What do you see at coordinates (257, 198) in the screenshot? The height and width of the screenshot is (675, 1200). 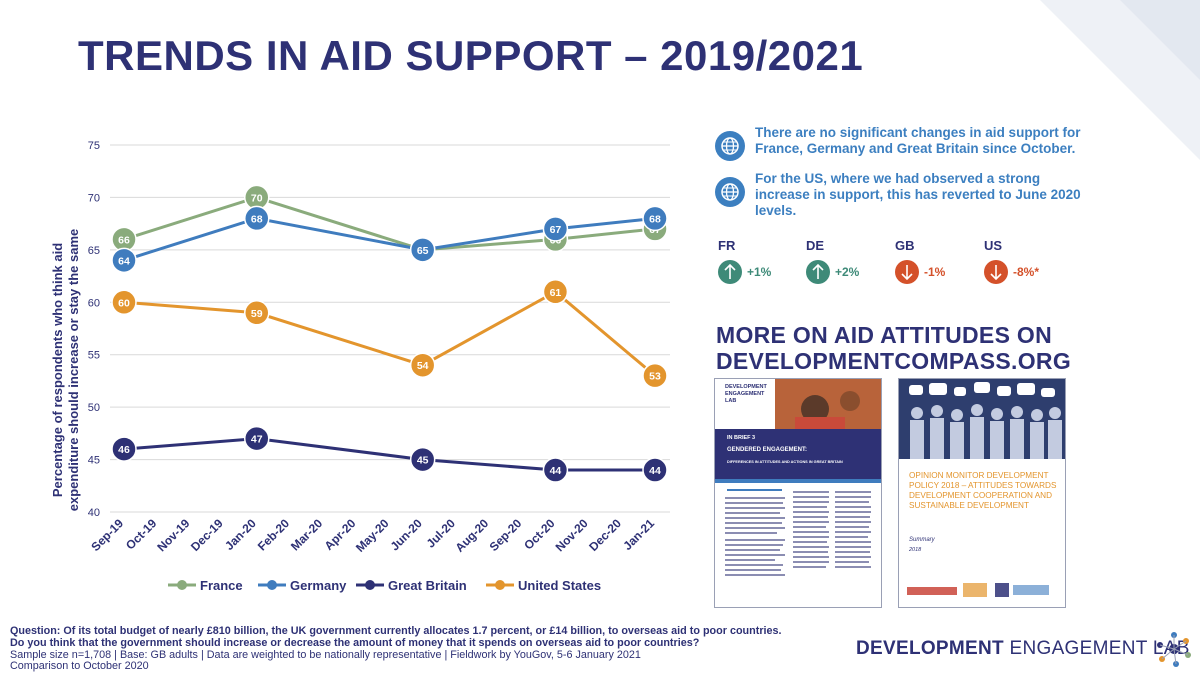 I see `data-label: 70` at bounding box center [257, 198].